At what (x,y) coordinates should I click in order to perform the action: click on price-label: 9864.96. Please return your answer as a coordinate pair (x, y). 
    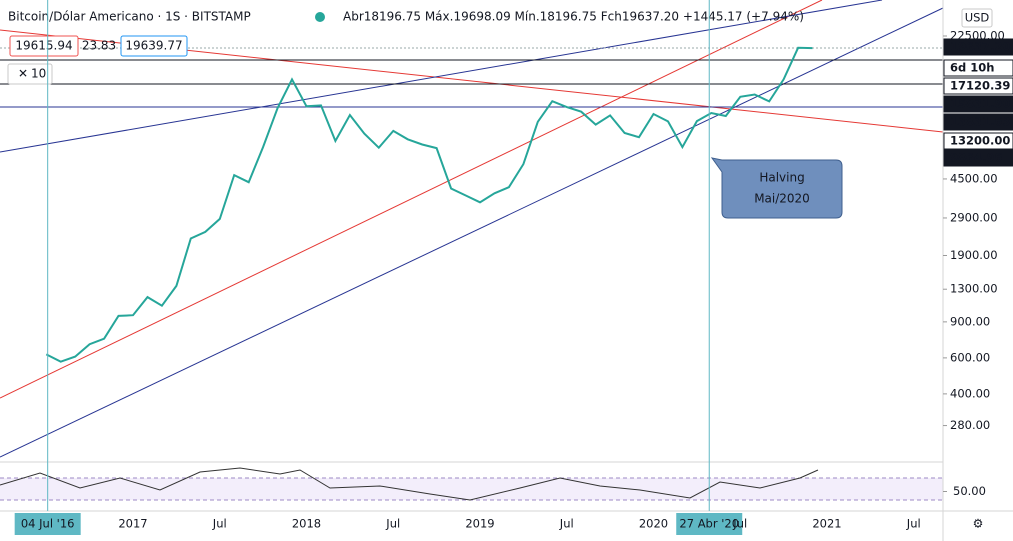
    Looking at the image, I should click on (976, 158).